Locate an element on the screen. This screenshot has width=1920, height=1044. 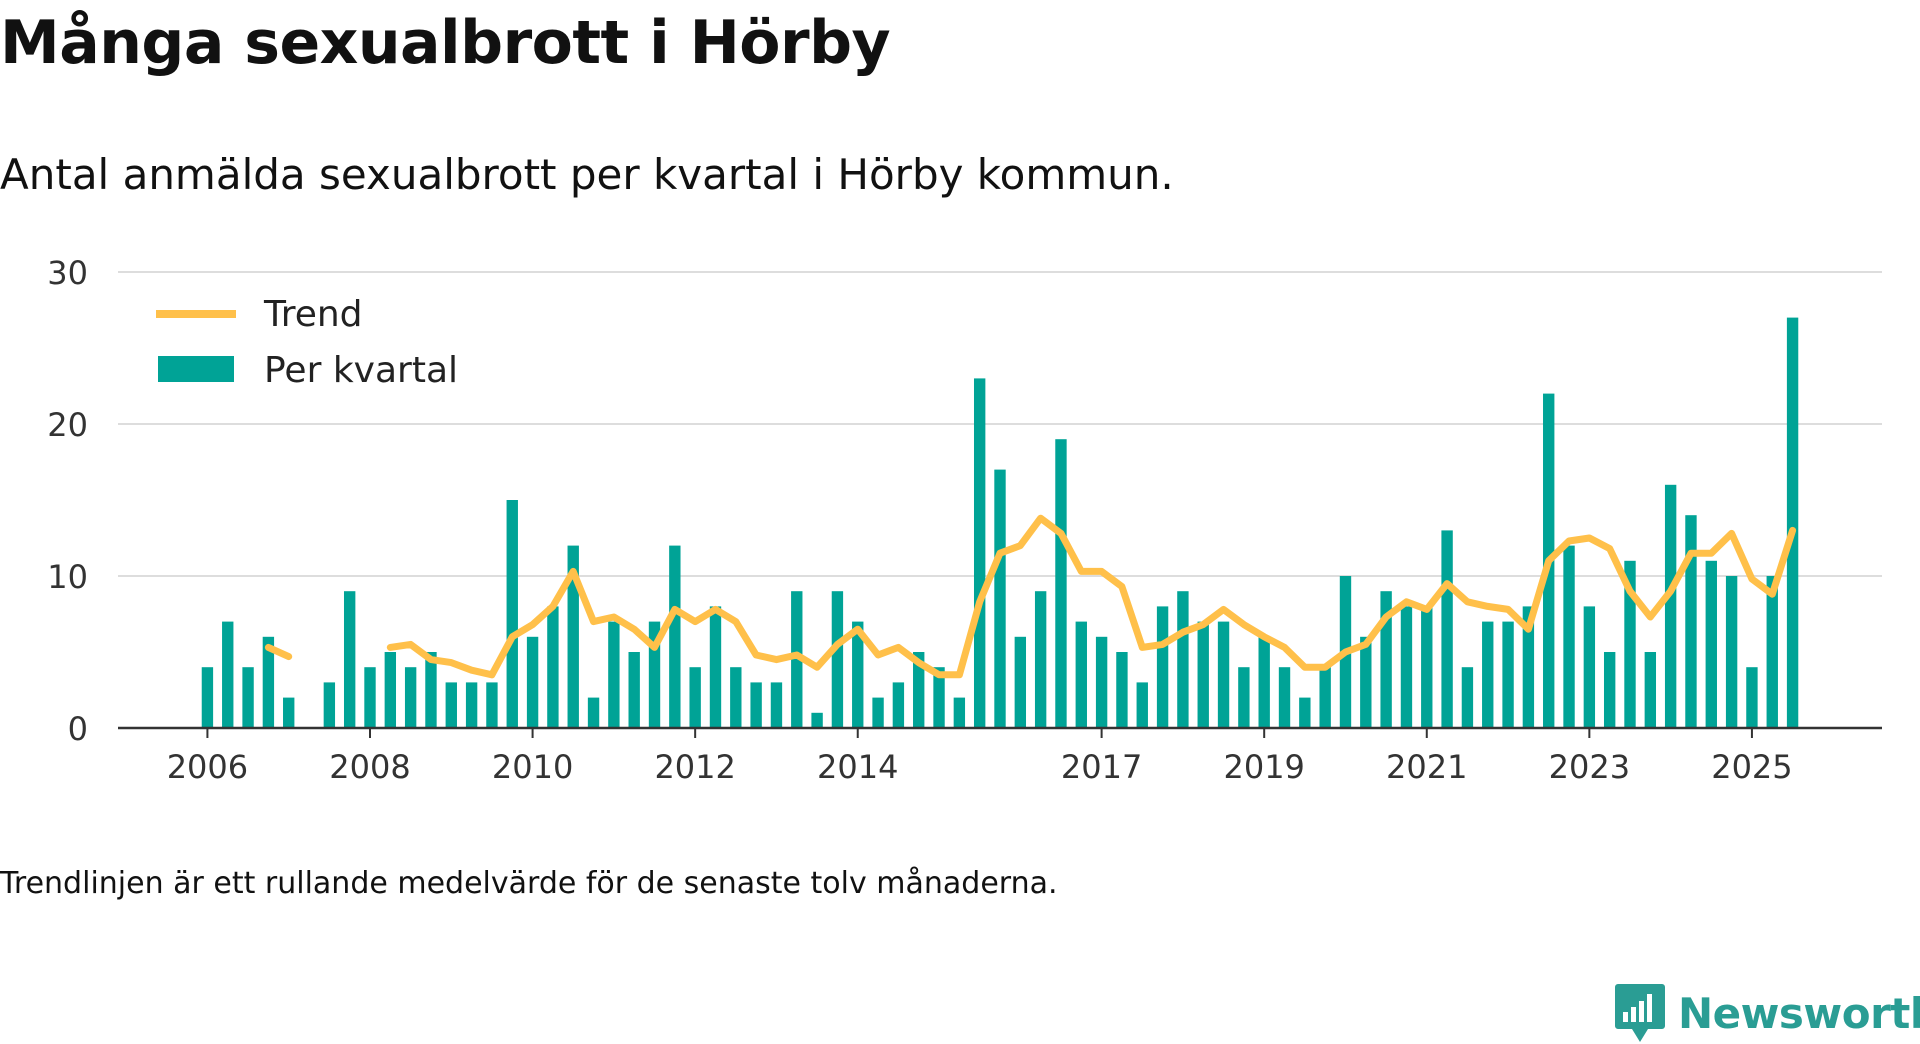
newsworthy-brand: Newsworthy is located at coordinates (1767, 1013).